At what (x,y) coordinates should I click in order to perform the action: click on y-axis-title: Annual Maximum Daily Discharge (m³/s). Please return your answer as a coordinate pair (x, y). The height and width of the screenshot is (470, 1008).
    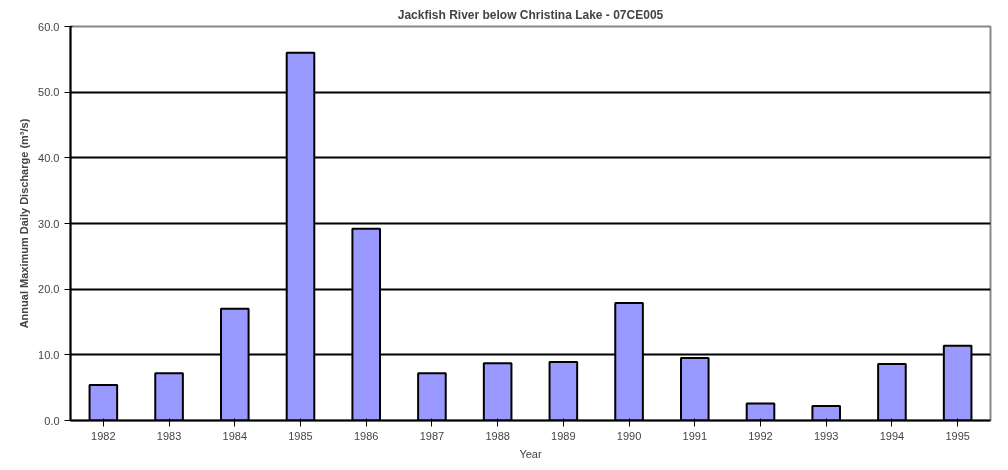
    Looking at the image, I should click on (24, 223).